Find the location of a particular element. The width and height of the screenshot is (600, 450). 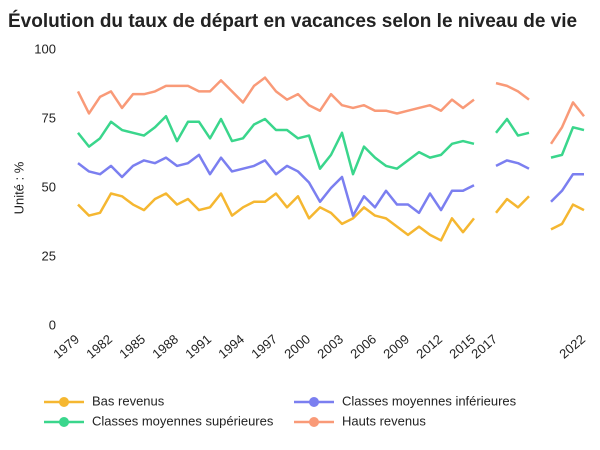

y-tick-label: 25 is located at coordinates (49, 255).